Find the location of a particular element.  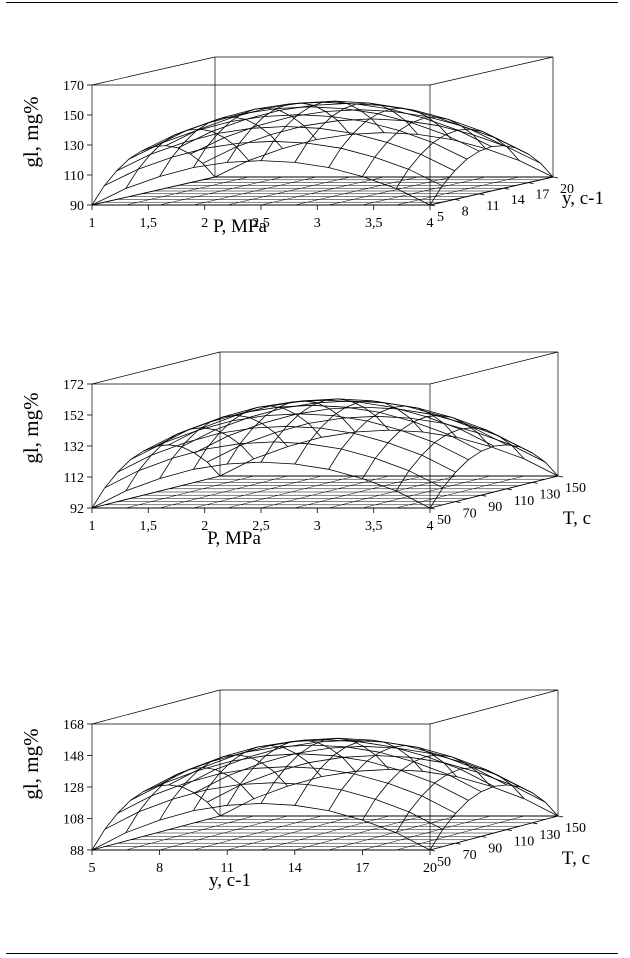

z-axis-label: gl, mg% is located at coordinates (31, 763).